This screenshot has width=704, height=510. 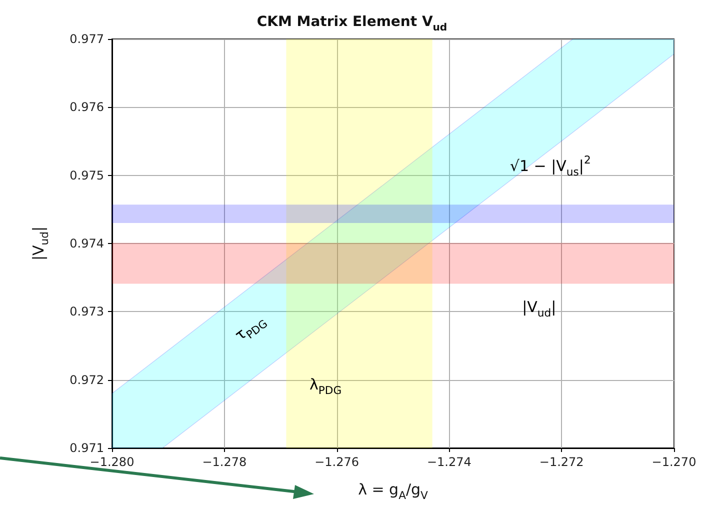 What do you see at coordinates (561, 462) in the screenshot?
I see `x-tick-label: −1.272` at bounding box center [561, 462].